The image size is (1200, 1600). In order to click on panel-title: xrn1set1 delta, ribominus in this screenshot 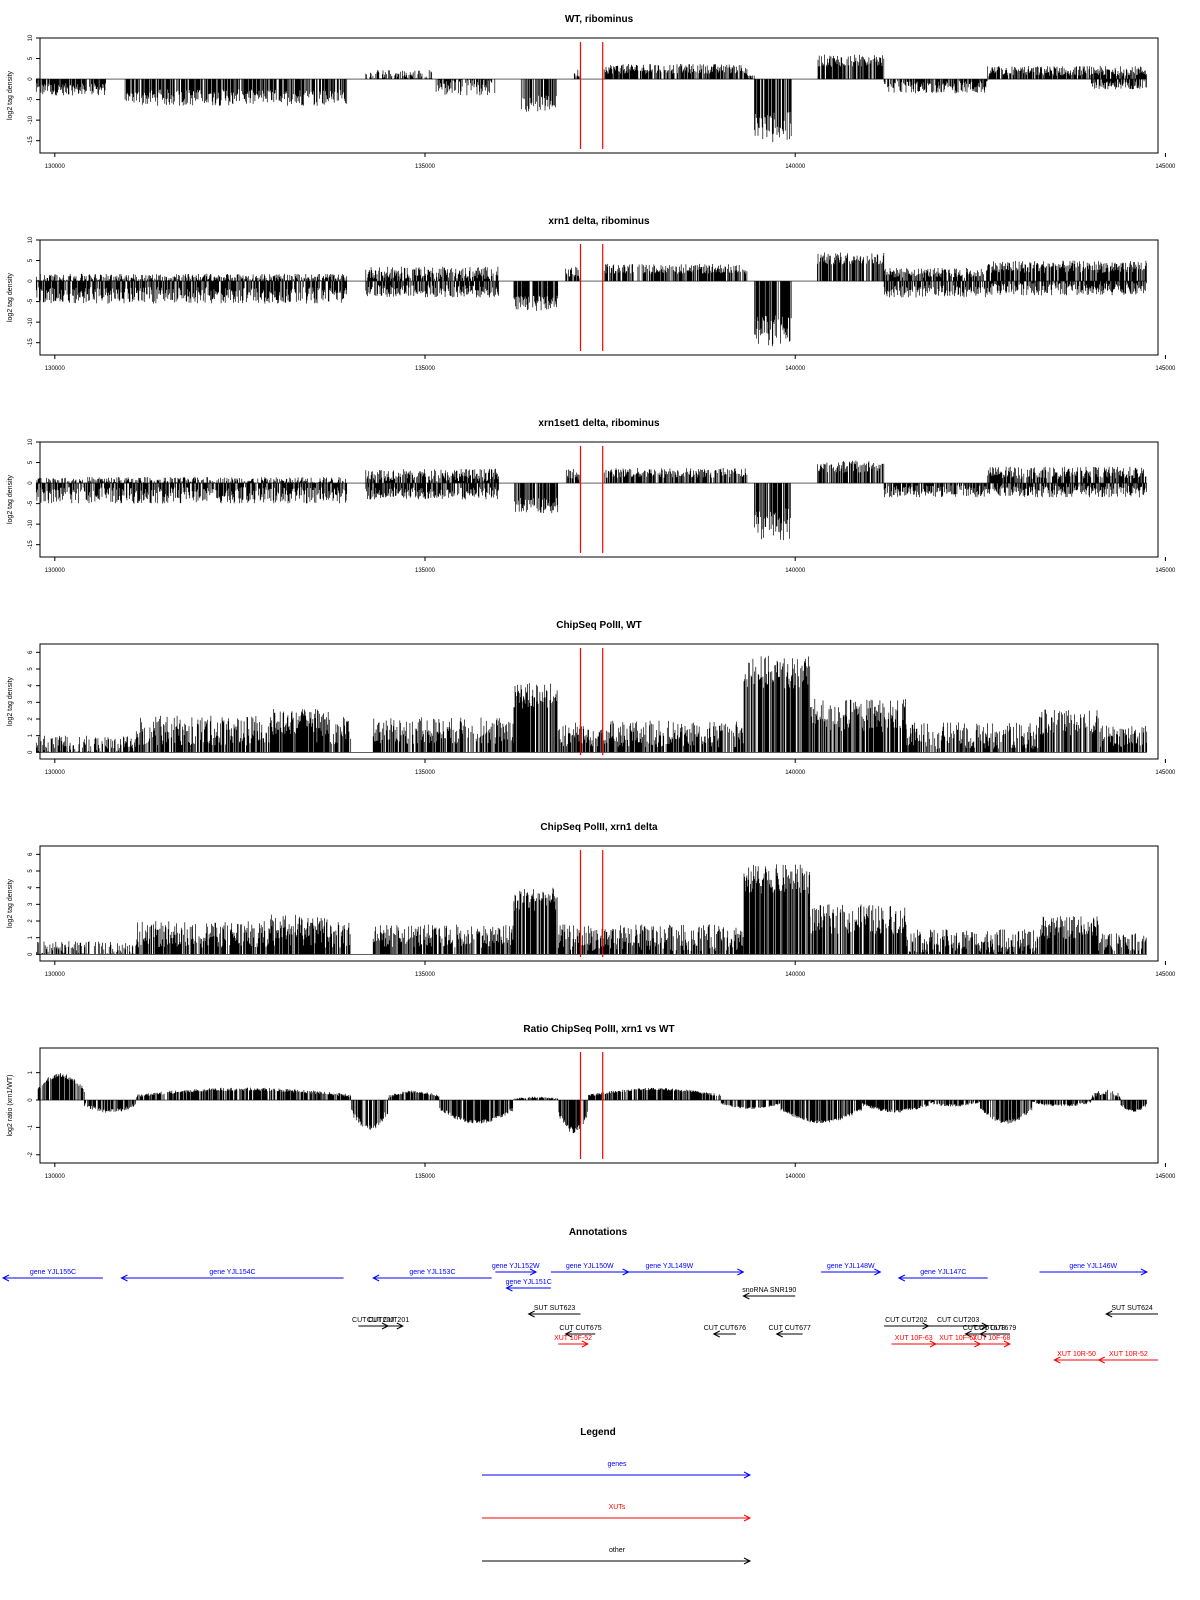, I will do `click(599, 423)`.